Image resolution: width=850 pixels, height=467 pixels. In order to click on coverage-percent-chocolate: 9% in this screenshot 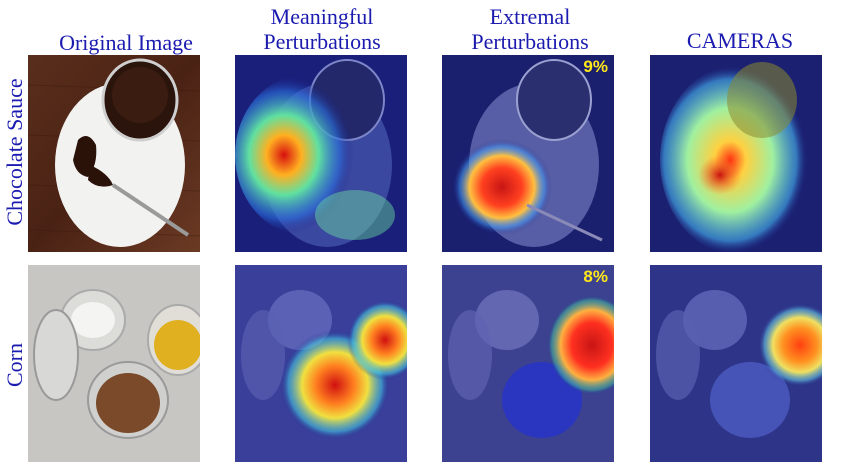, I will do `click(595, 66)`.